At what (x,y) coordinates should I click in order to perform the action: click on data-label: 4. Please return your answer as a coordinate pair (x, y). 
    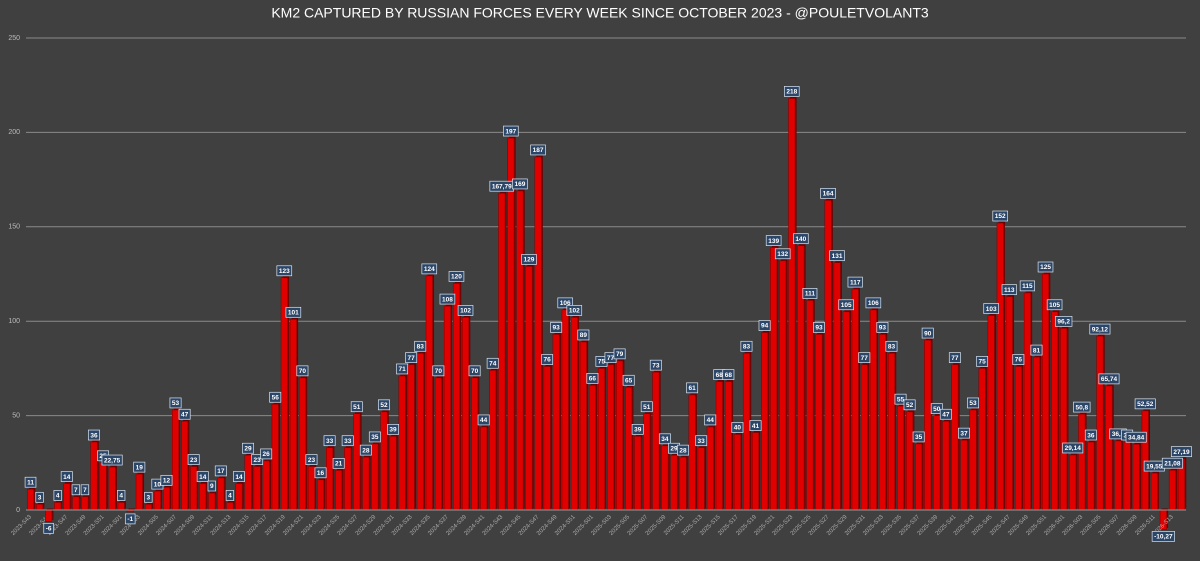
    Looking at the image, I should click on (230, 495).